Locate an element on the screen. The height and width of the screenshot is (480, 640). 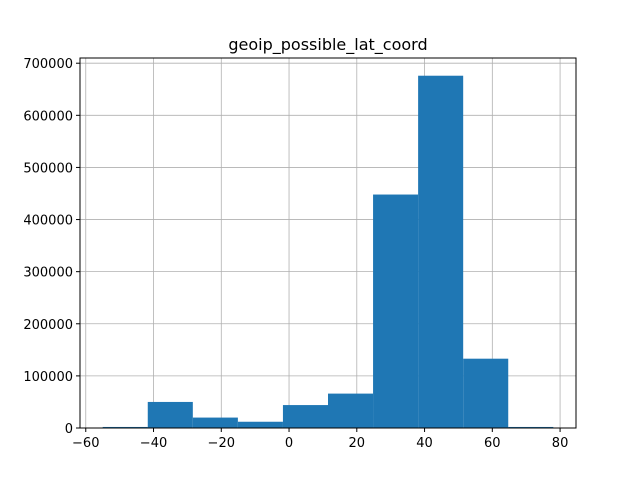
y-tick-label: 600000 is located at coordinates (48, 116).